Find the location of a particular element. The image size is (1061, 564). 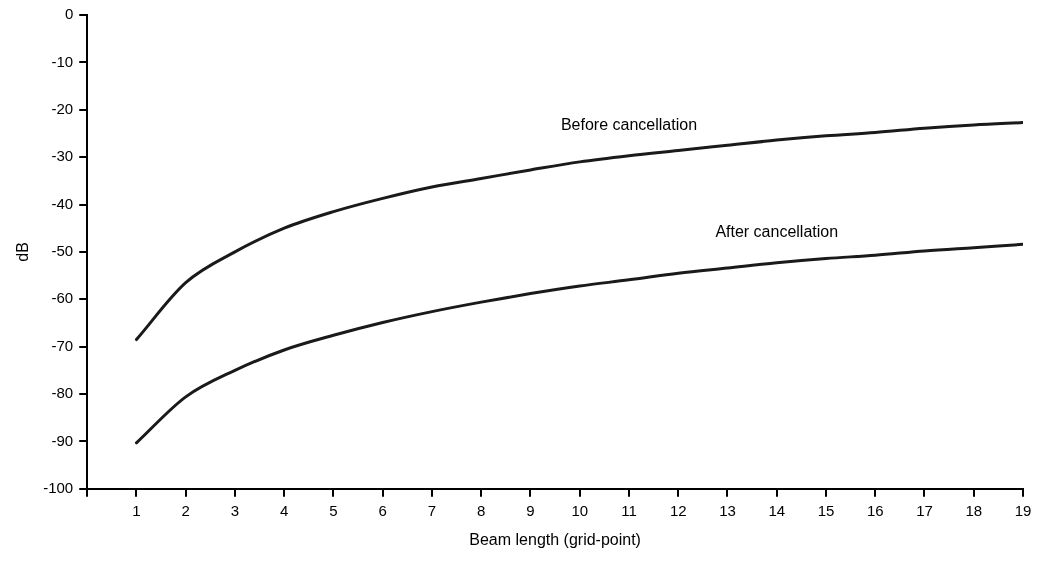

y-tick-label: -30 is located at coordinates (62, 156).